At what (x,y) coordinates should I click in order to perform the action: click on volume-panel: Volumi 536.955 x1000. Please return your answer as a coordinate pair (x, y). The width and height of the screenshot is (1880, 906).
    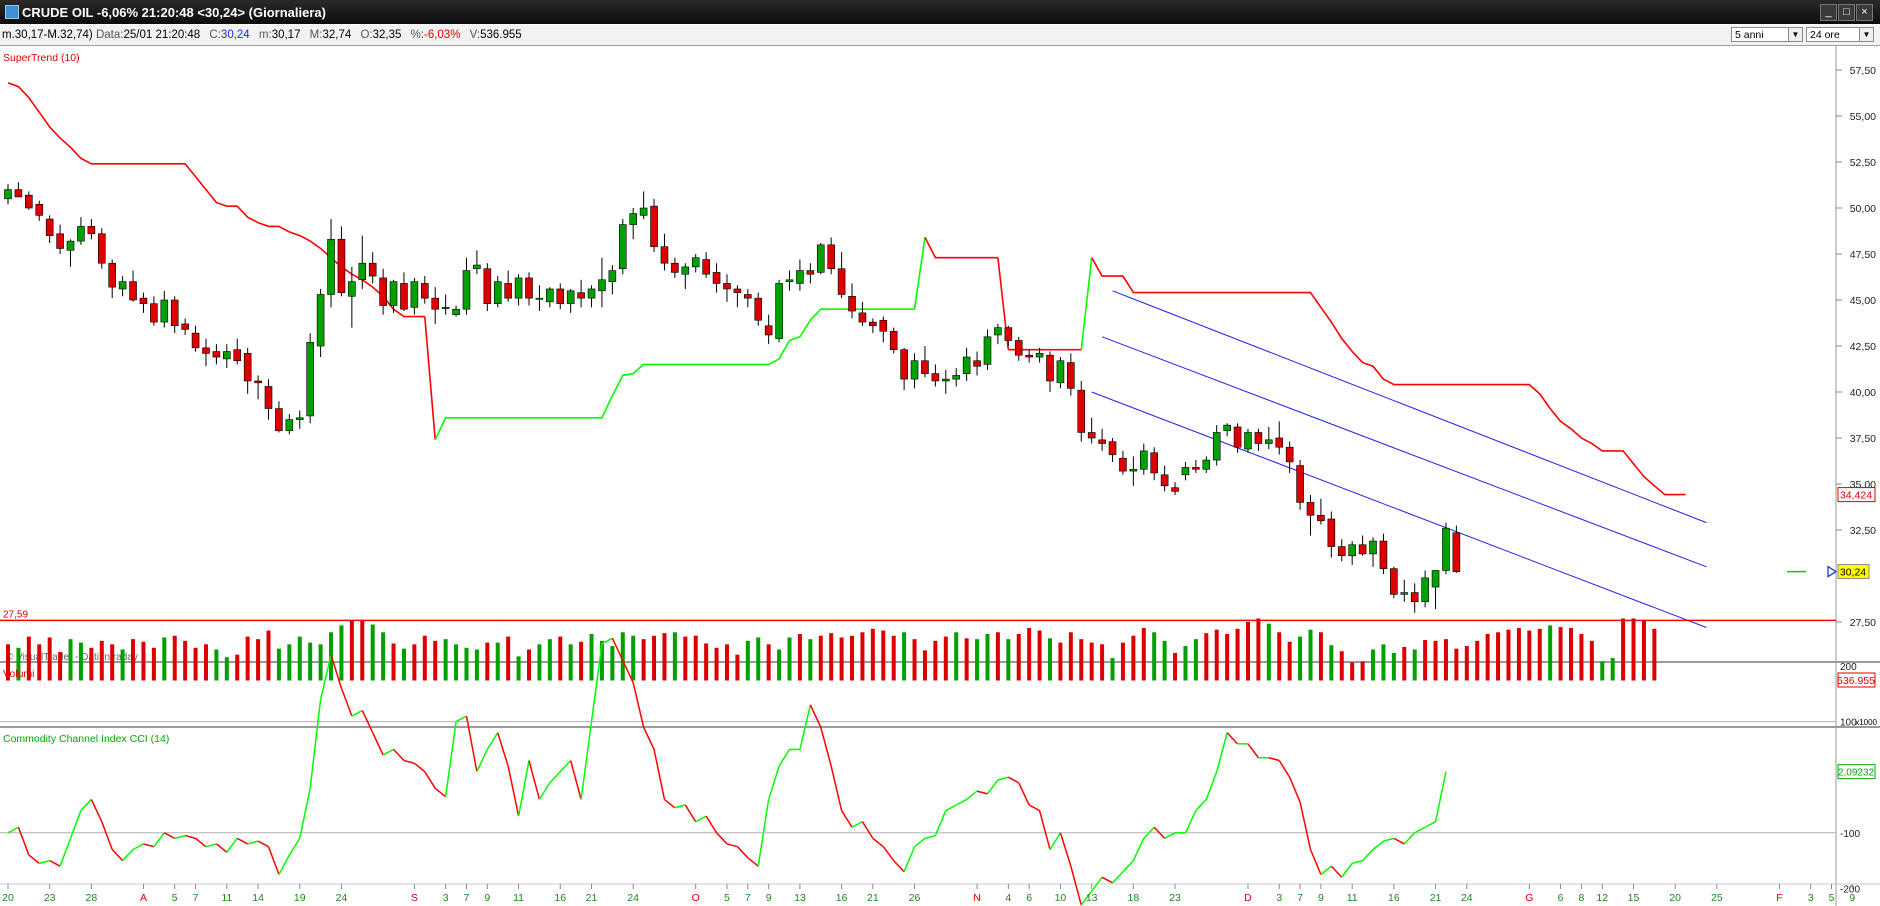
    Looking at the image, I should click on (940, 672).